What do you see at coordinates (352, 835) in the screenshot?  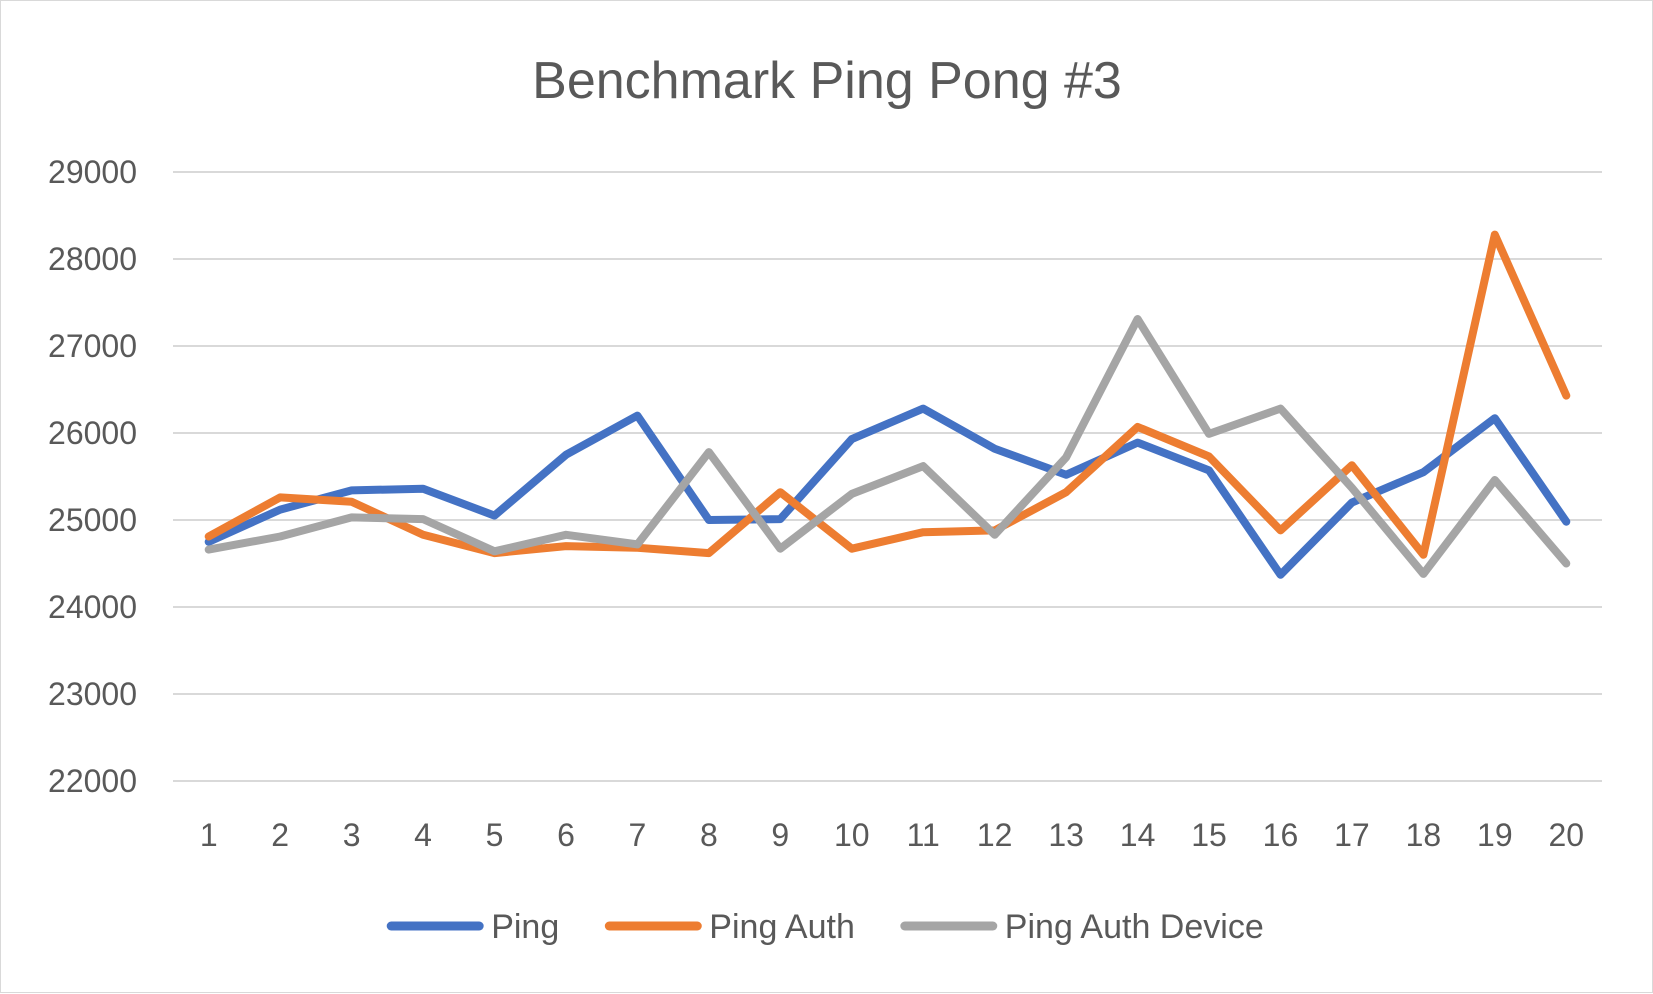 I see `x-tick-label: 3` at bounding box center [352, 835].